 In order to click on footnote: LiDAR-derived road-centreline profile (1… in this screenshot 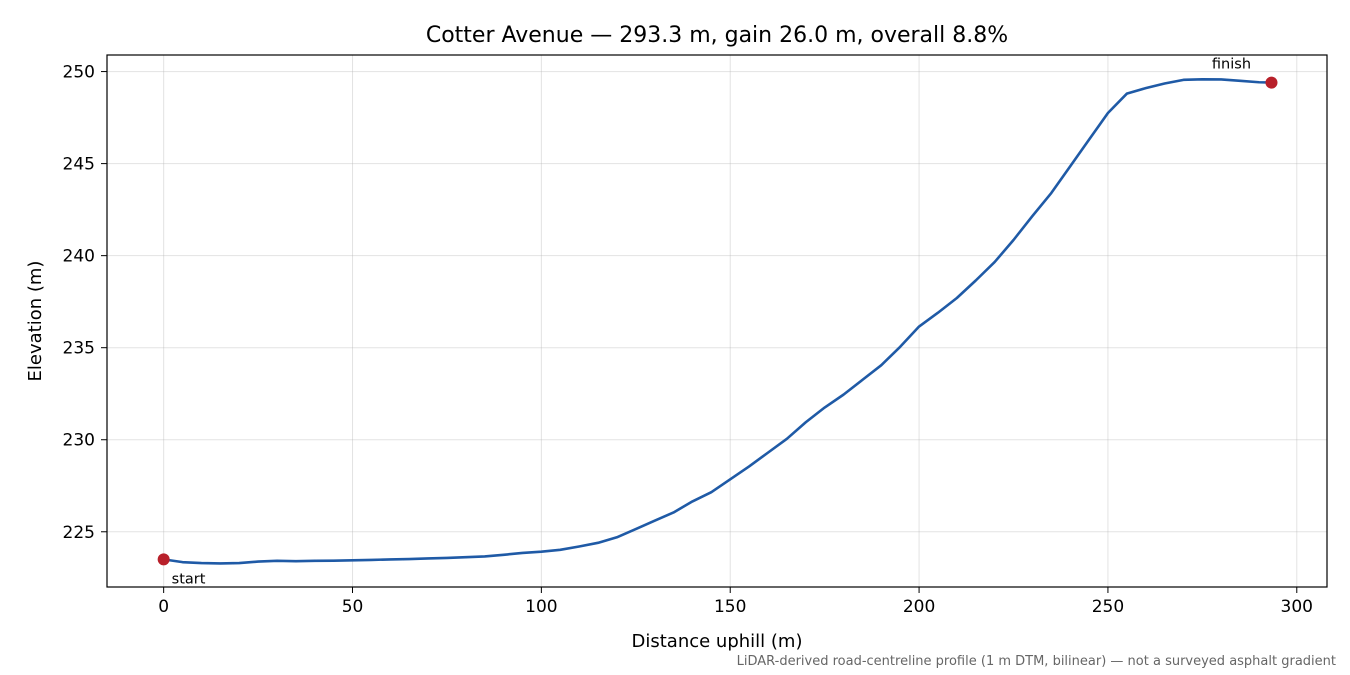, I will do `click(1036, 661)`.